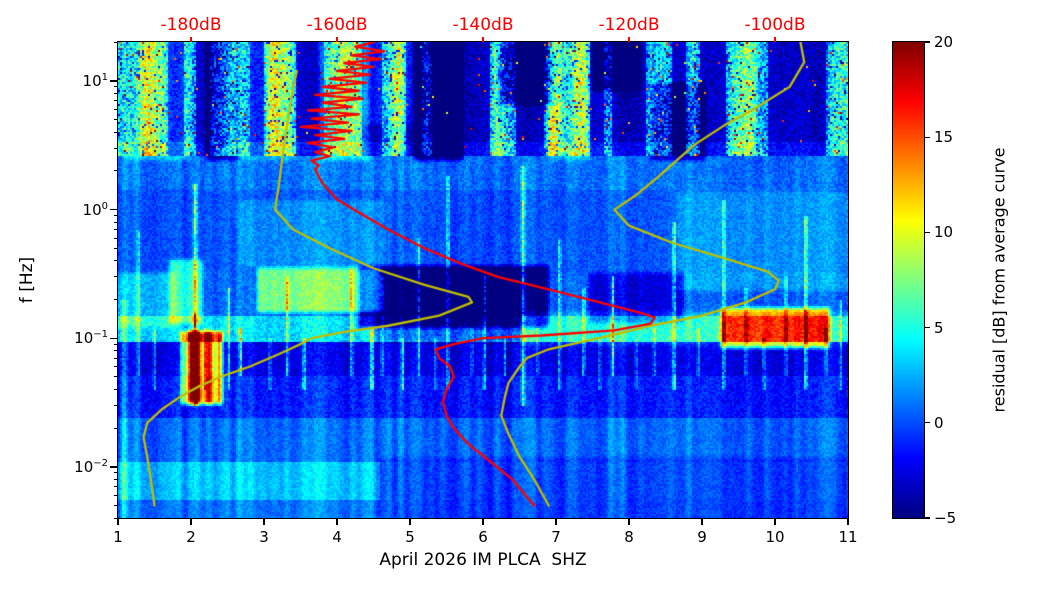 The image size is (1052, 606). I want to click on x-tick-label: 5, so click(410, 537).